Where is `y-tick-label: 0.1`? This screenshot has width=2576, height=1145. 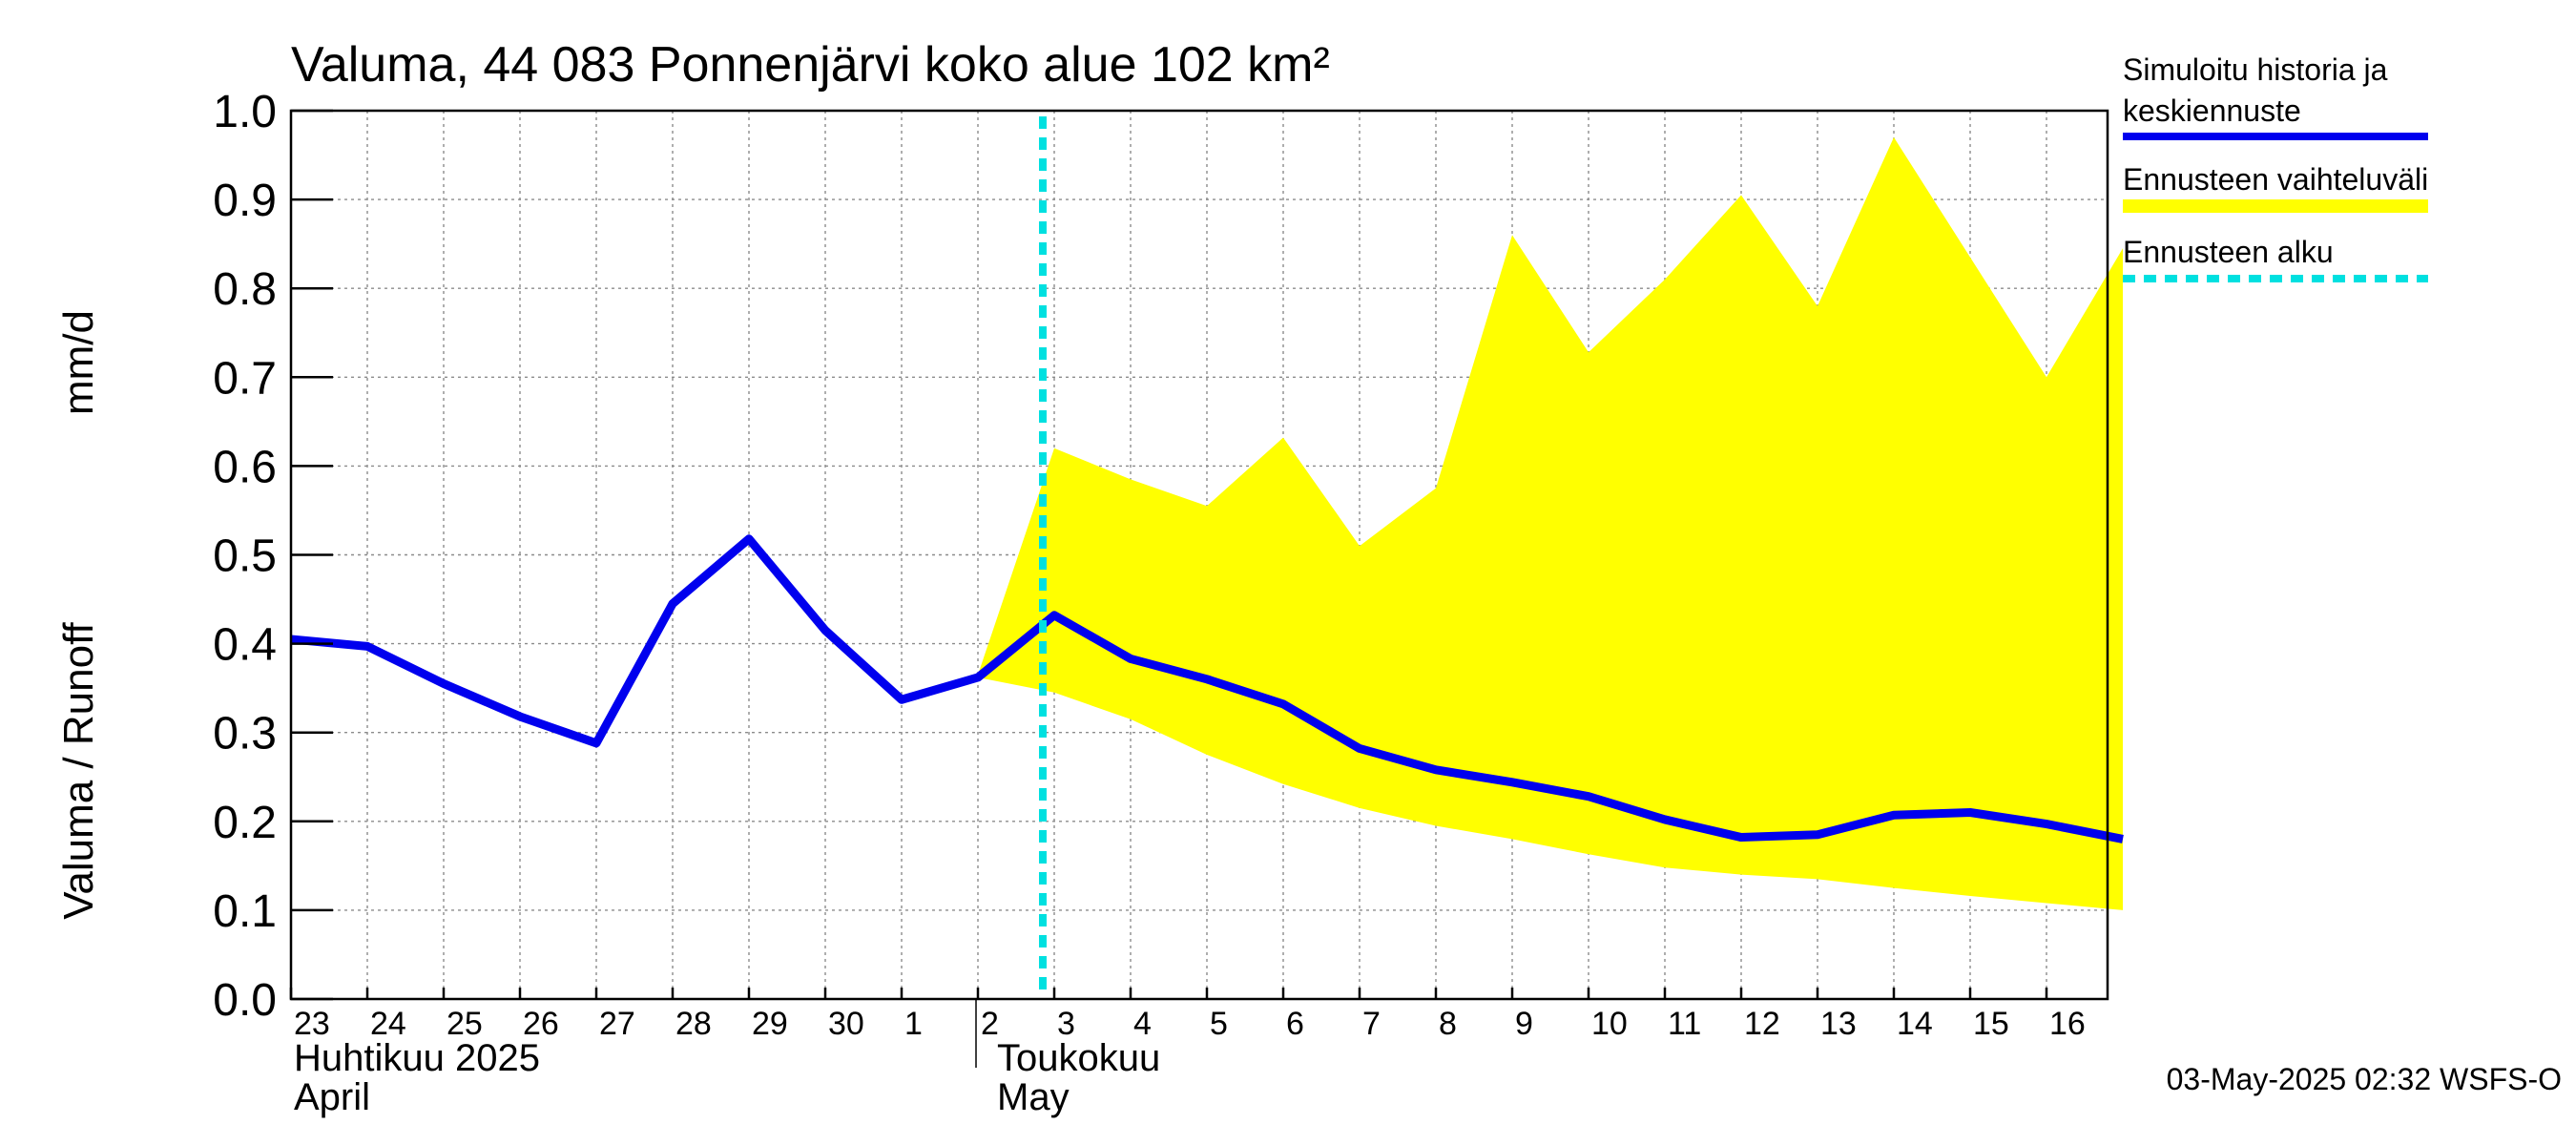 y-tick-label: 0.1 is located at coordinates (245, 912).